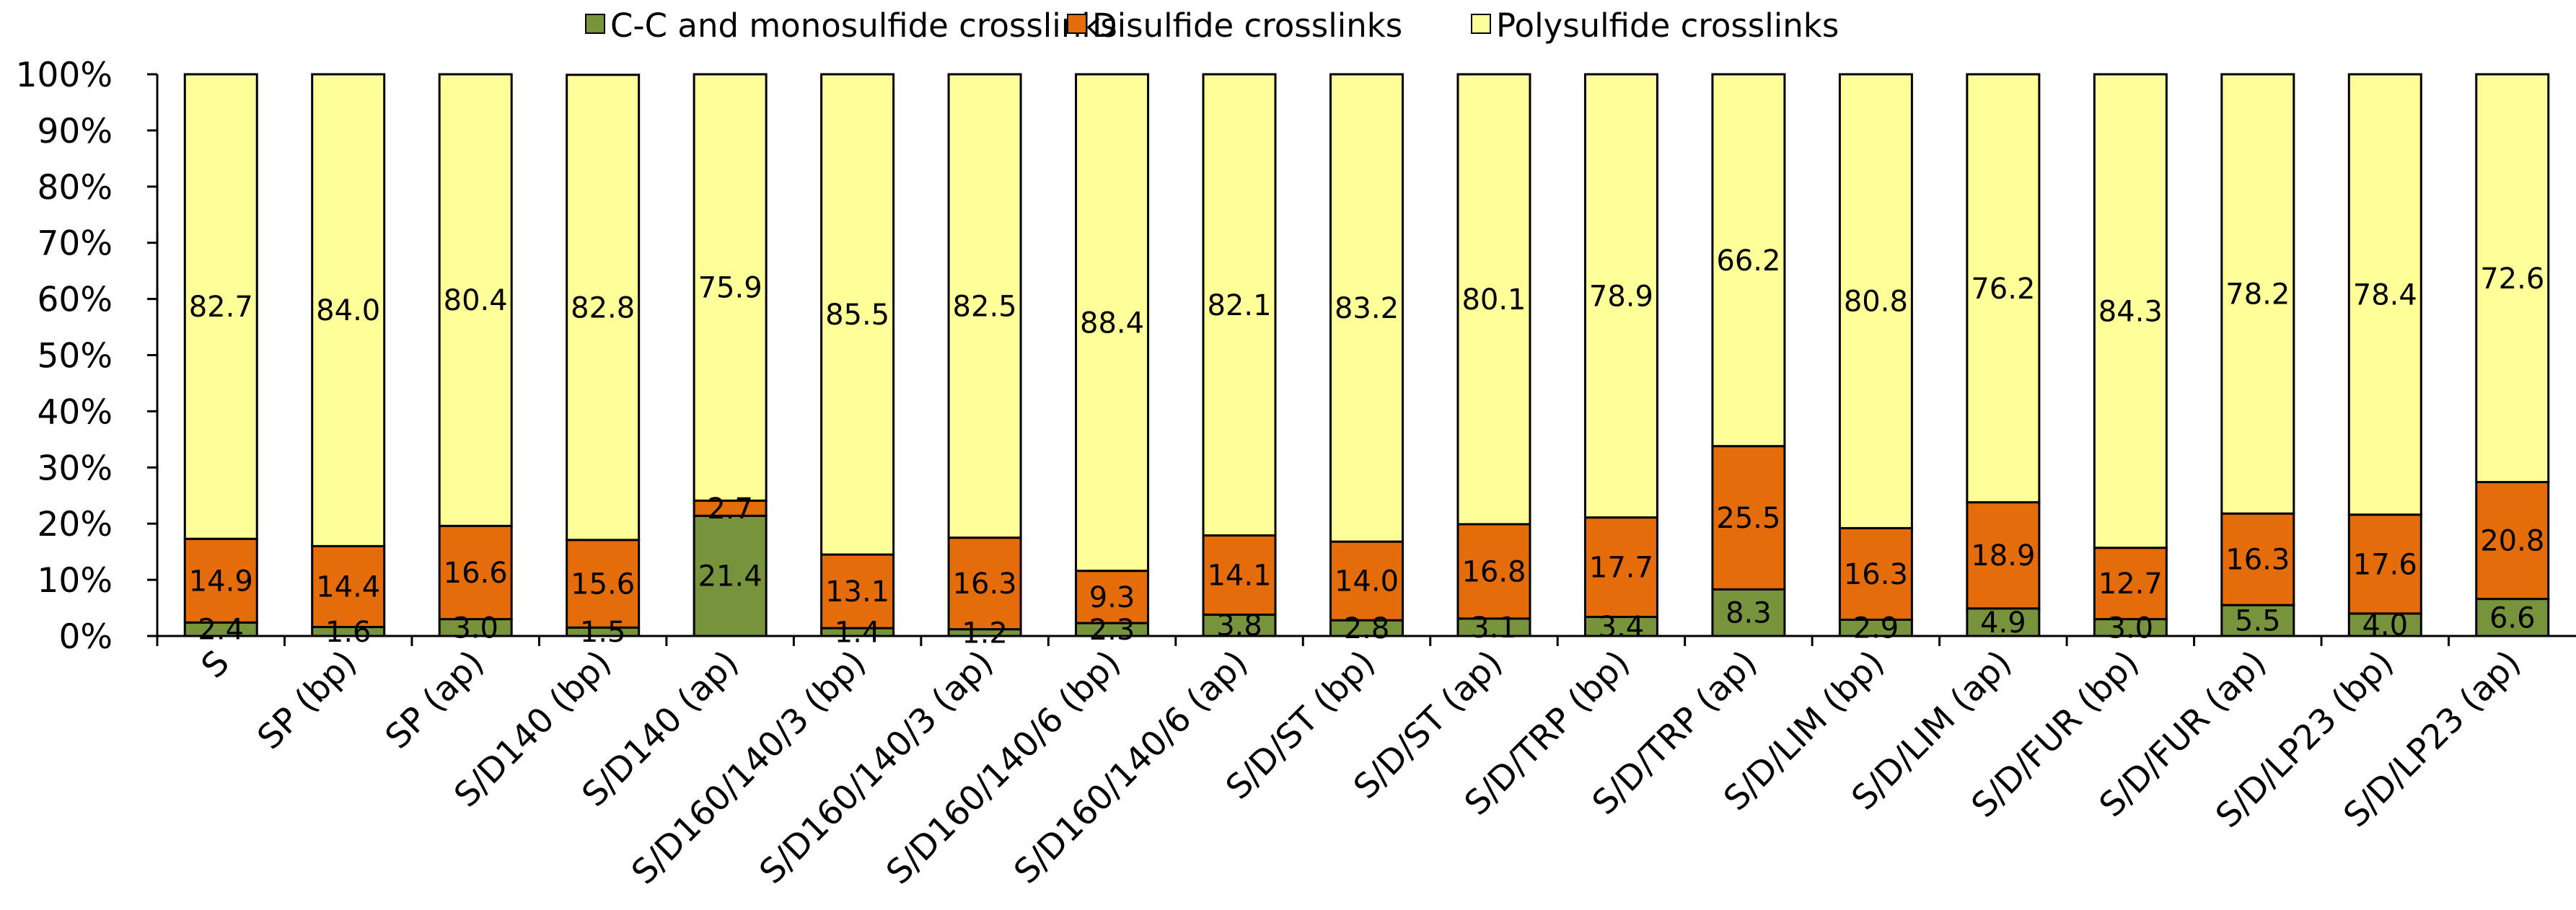 Image resolution: width=2576 pixels, height=910 pixels. Describe the element at coordinates (2130, 311) in the screenshot. I see `data-label-polysulfide: 84.3` at that location.